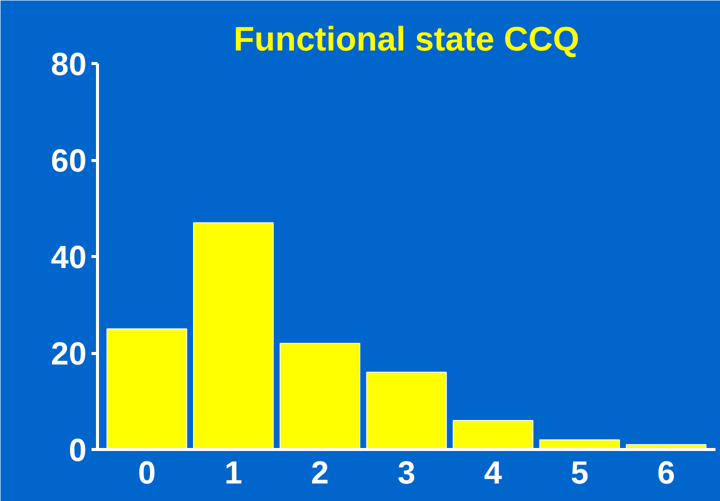 This screenshot has height=501, width=720. I want to click on y-tick-label: 80, so click(68, 64).